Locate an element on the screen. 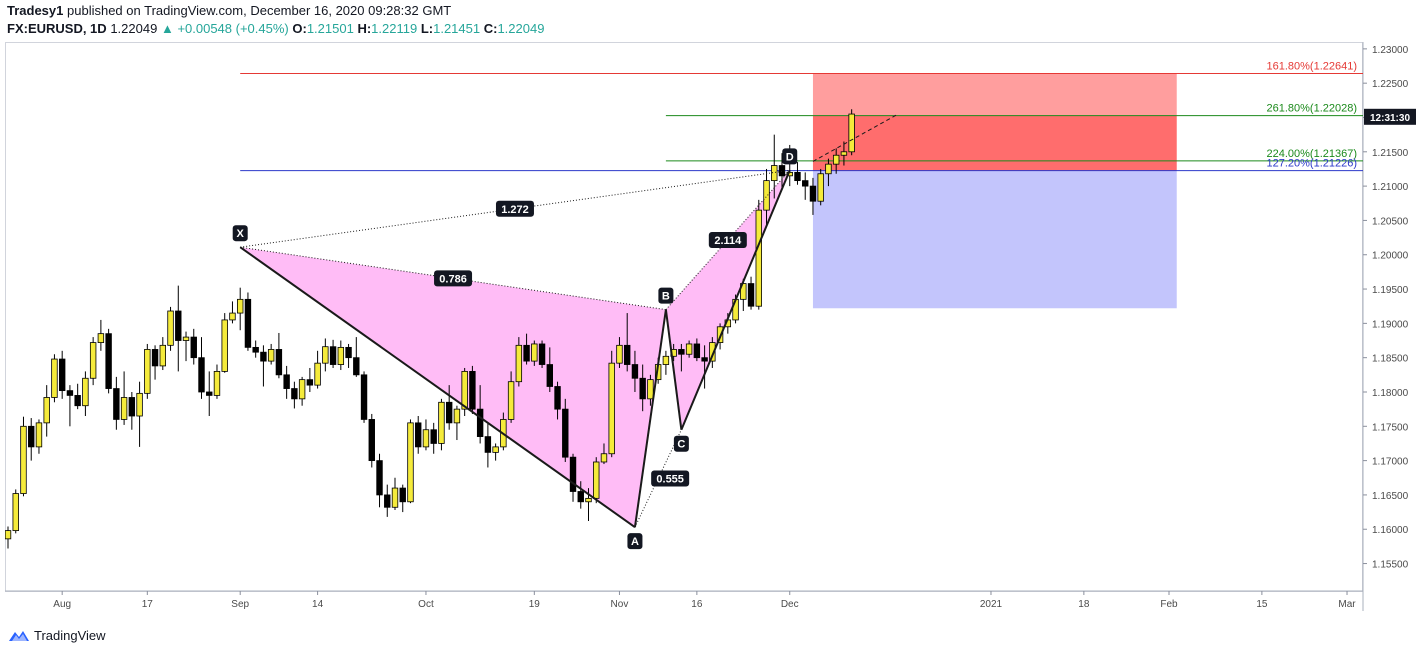 The height and width of the screenshot is (655, 1426). pattern-point-B-bg is located at coordinates (666, 295).